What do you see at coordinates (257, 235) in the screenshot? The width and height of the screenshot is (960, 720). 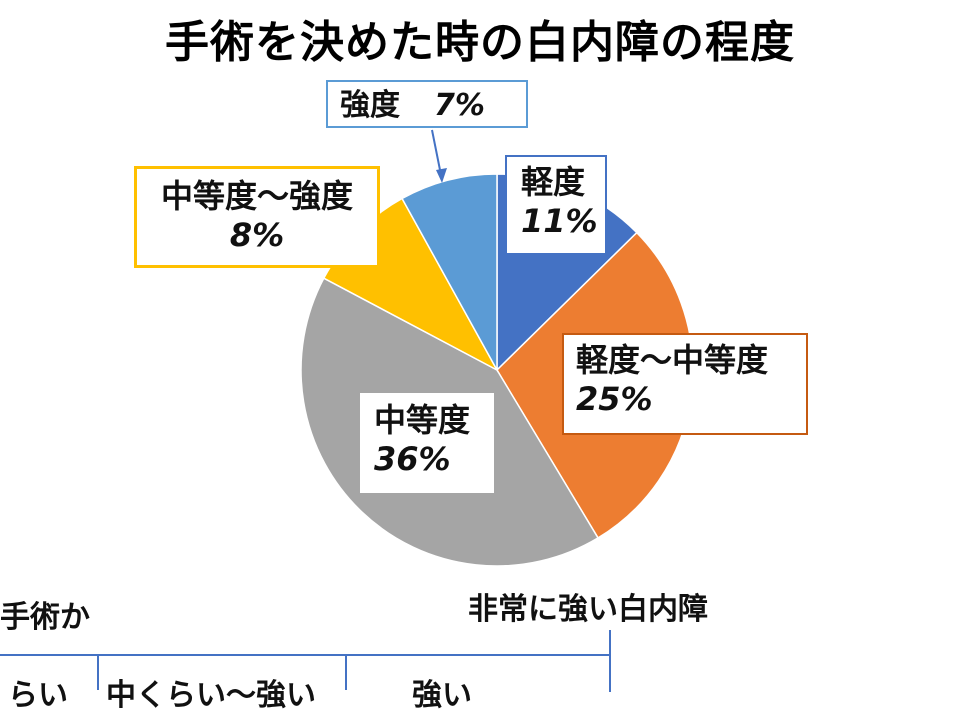 I see `slice-label-value: 8%` at bounding box center [257, 235].